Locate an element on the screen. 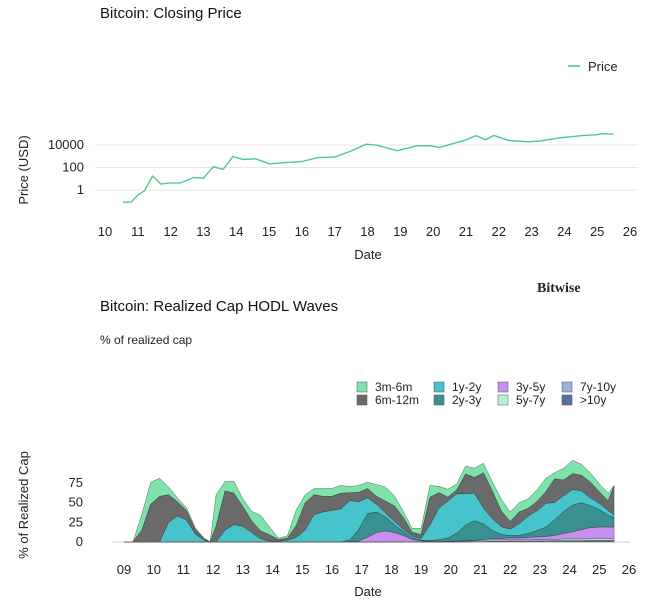  hodl-x-tick-label: 14 is located at coordinates (272, 569).